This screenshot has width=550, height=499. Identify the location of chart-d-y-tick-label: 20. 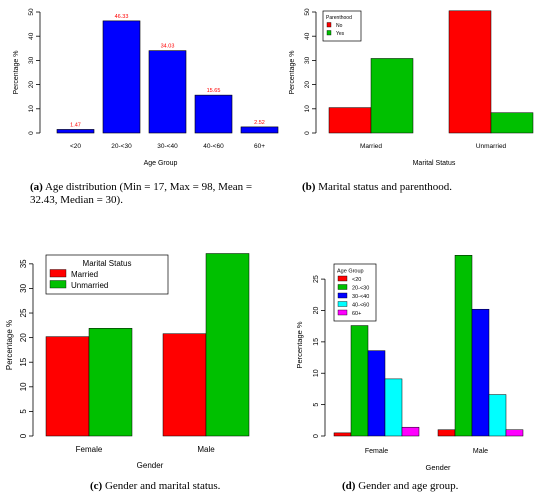
(316, 310).